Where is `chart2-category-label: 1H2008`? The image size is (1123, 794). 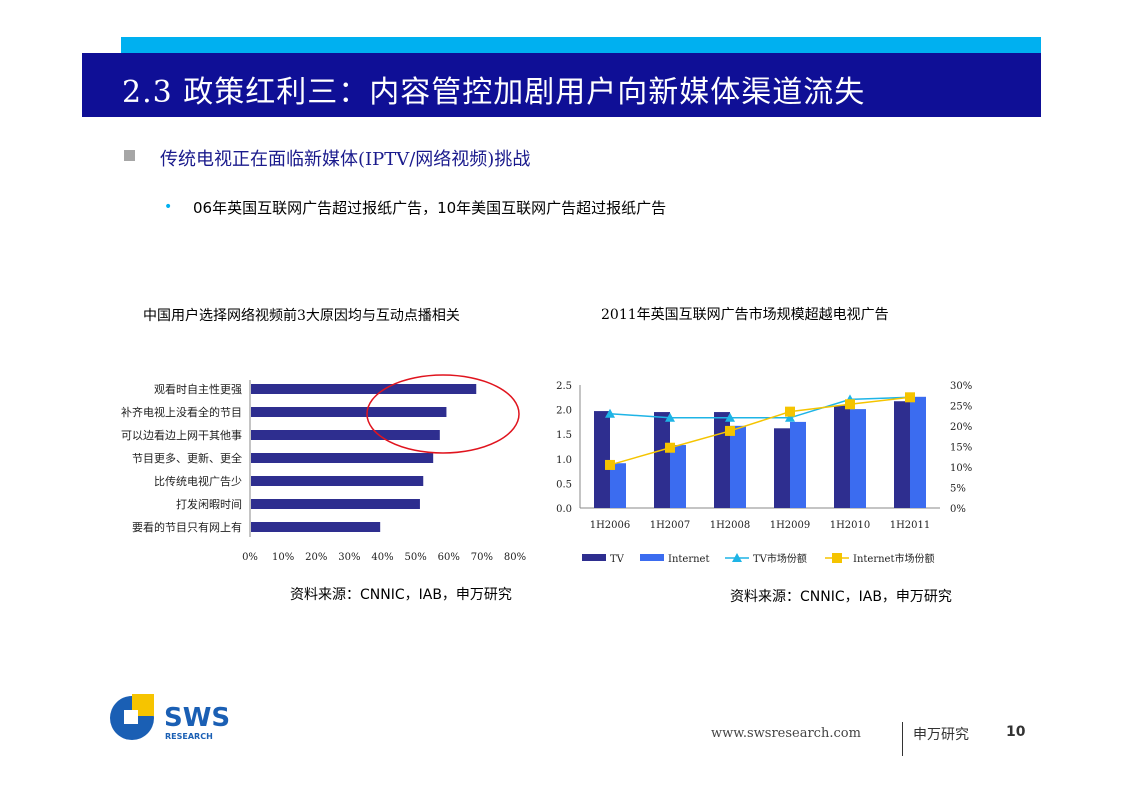
chart2-category-label: 1H2008 is located at coordinates (730, 525).